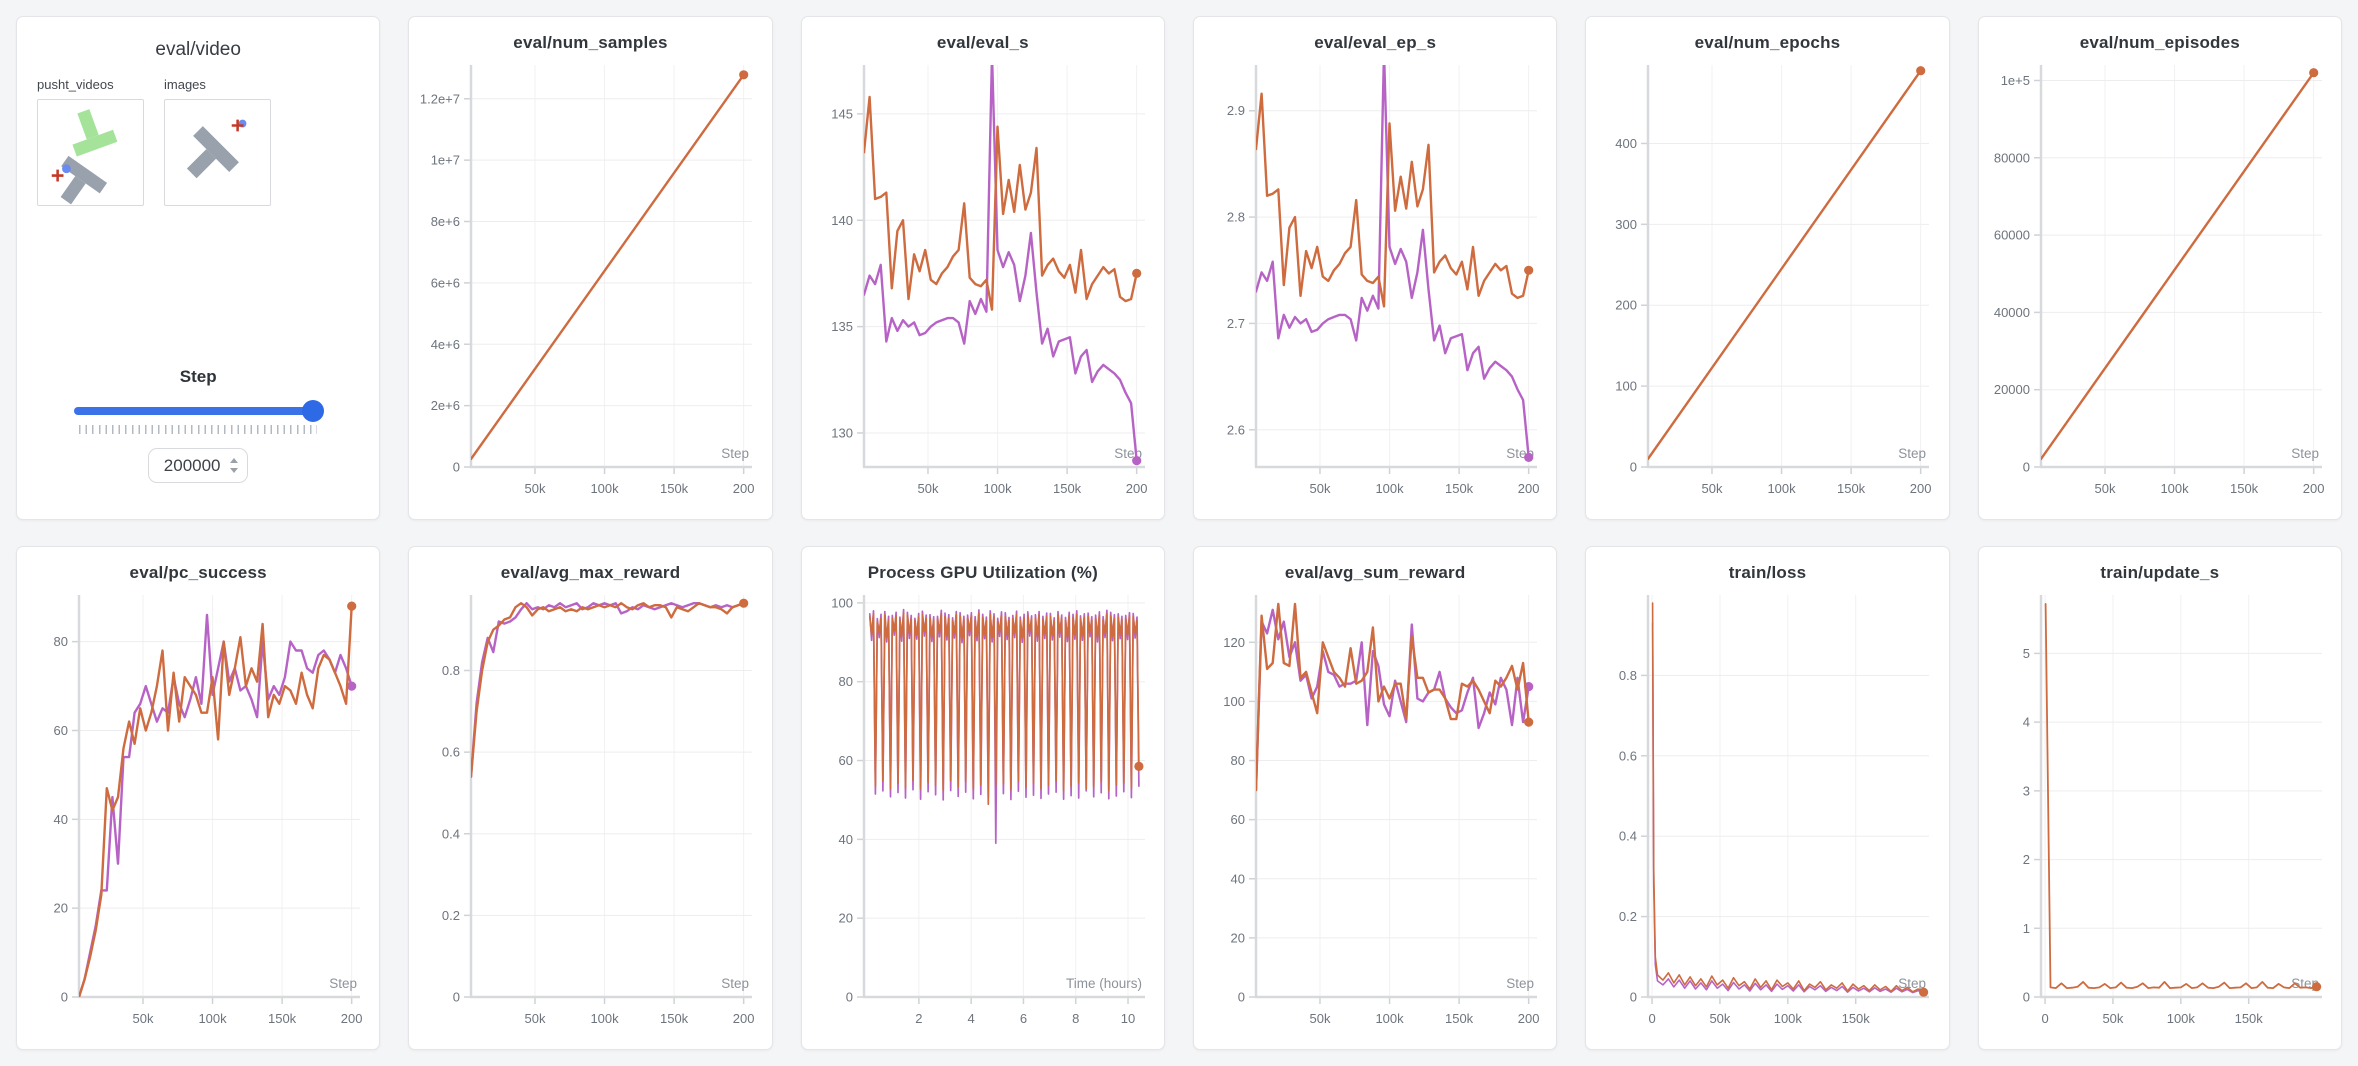 The height and width of the screenshot is (1066, 2358). What do you see at coordinates (445, 160) in the screenshot?
I see `svg-text: 1e+7` at bounding box center [445, 160].